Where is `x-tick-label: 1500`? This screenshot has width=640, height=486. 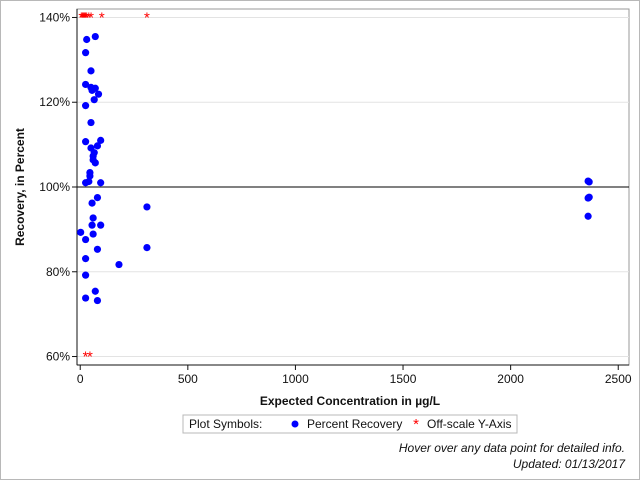 x-tick-label: 1500 is located at coordinates (403, 379).